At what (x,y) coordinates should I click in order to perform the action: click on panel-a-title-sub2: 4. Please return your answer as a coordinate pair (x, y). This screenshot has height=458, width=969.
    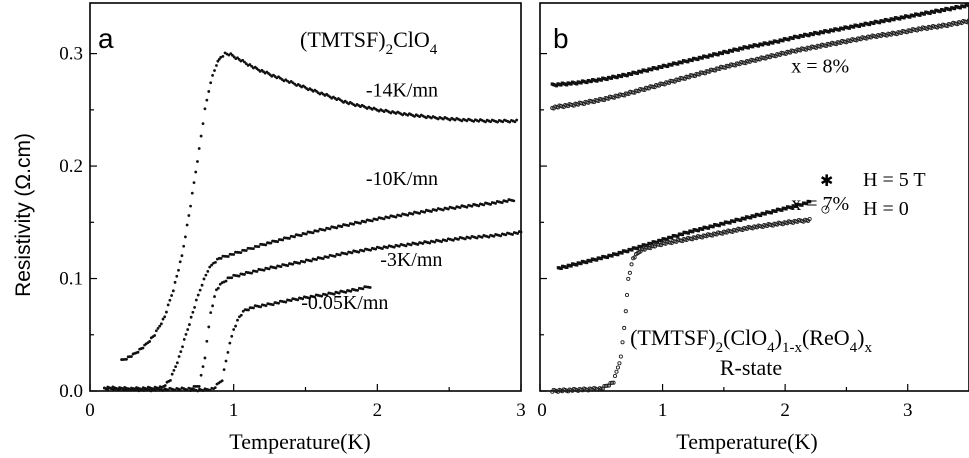
    Looking at the image, I should click on (434, 50).